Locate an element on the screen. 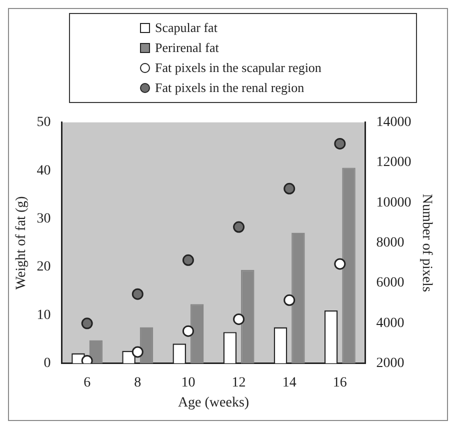 Image resolution: width=464 pixels, height=431 pixels. x-tick-label: 6 is located at coordinates (87, 382).